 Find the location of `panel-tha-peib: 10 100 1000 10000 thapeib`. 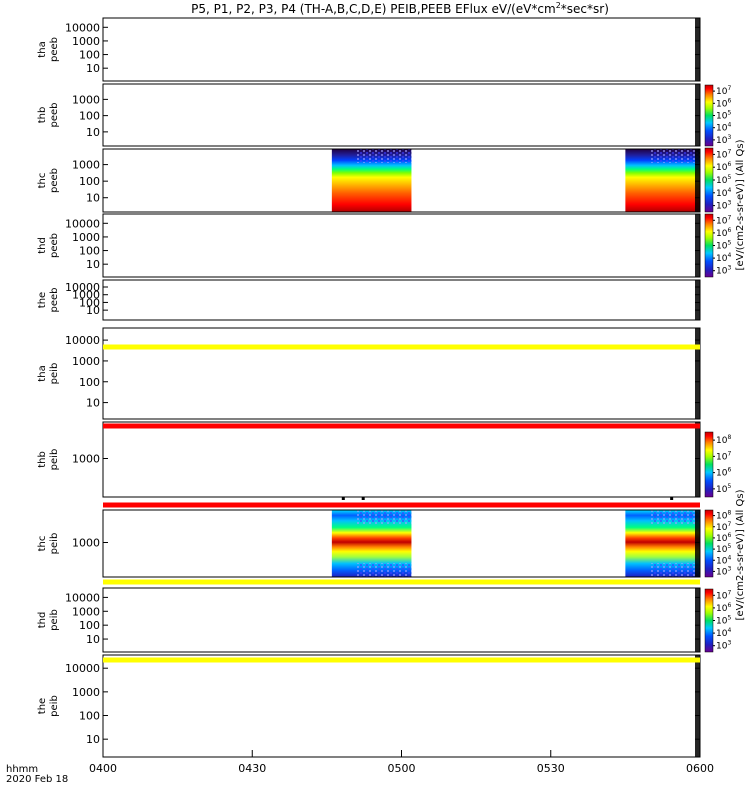

panel-tha-peib: 10 100 1000 10000 thapeib is located at coordinates (369, 373).